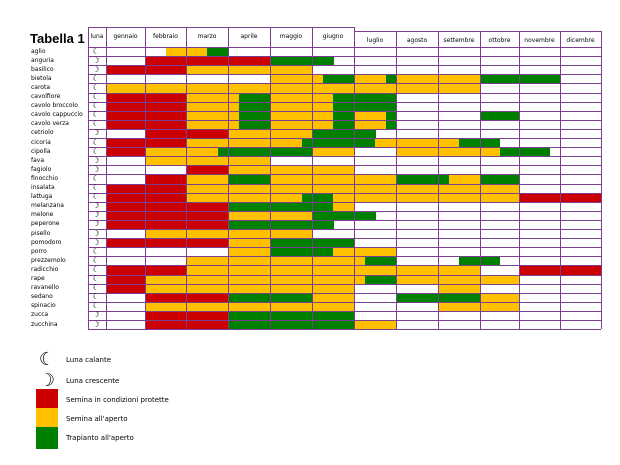 The image size is (620, 465). I want to click on row-label: prezzemolo, so click(48, 260).